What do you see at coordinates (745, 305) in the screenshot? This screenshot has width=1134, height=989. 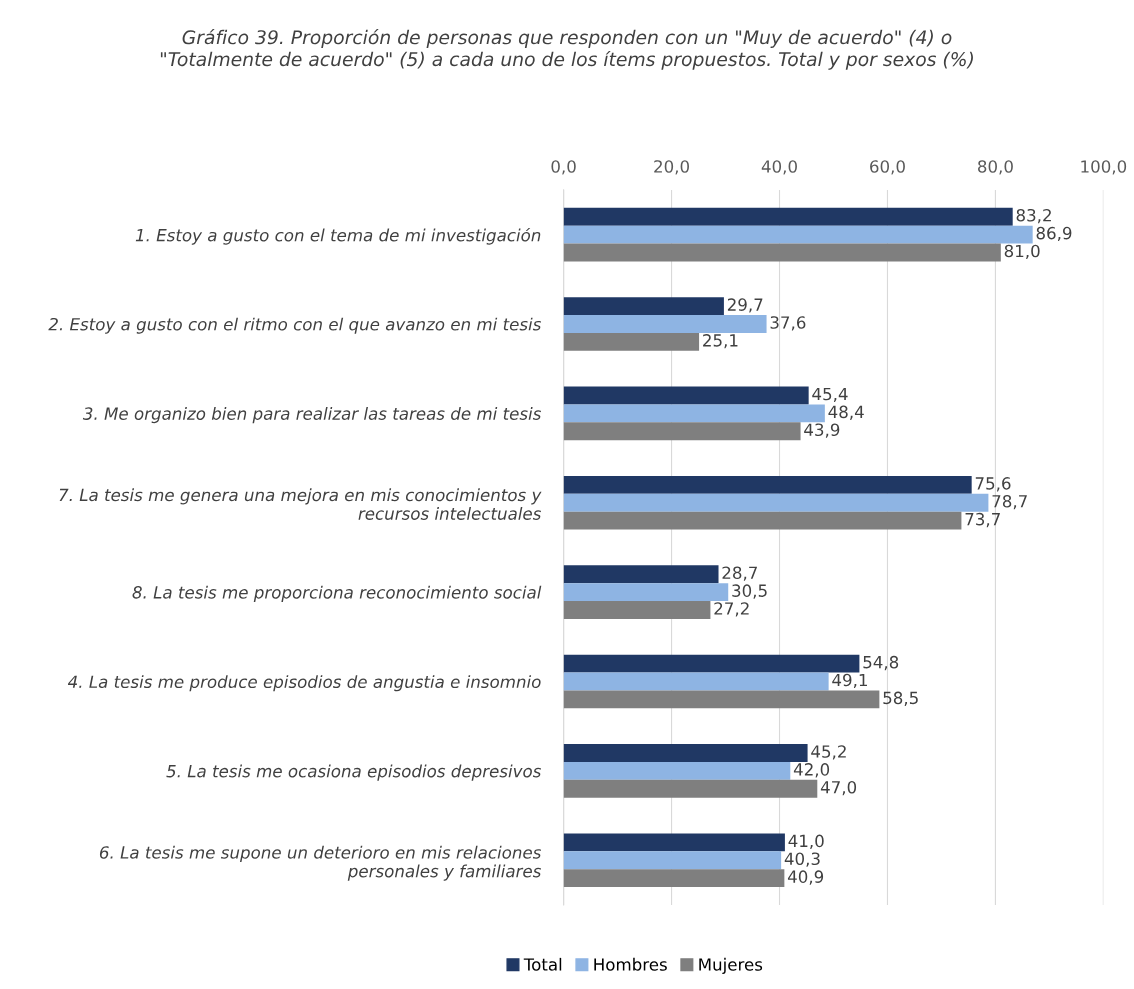 I see `data-label: 29,7` at bounding box center [745, 305].